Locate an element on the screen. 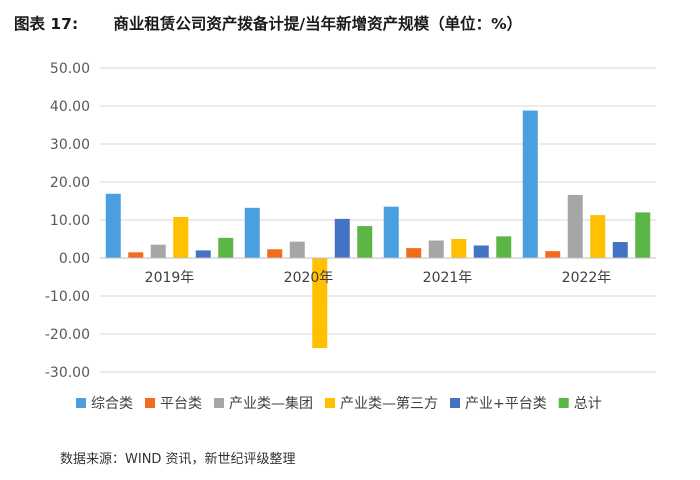 The image size is (700, 480). y-tick-label: -10.00 is located at coordinates (67, 297).